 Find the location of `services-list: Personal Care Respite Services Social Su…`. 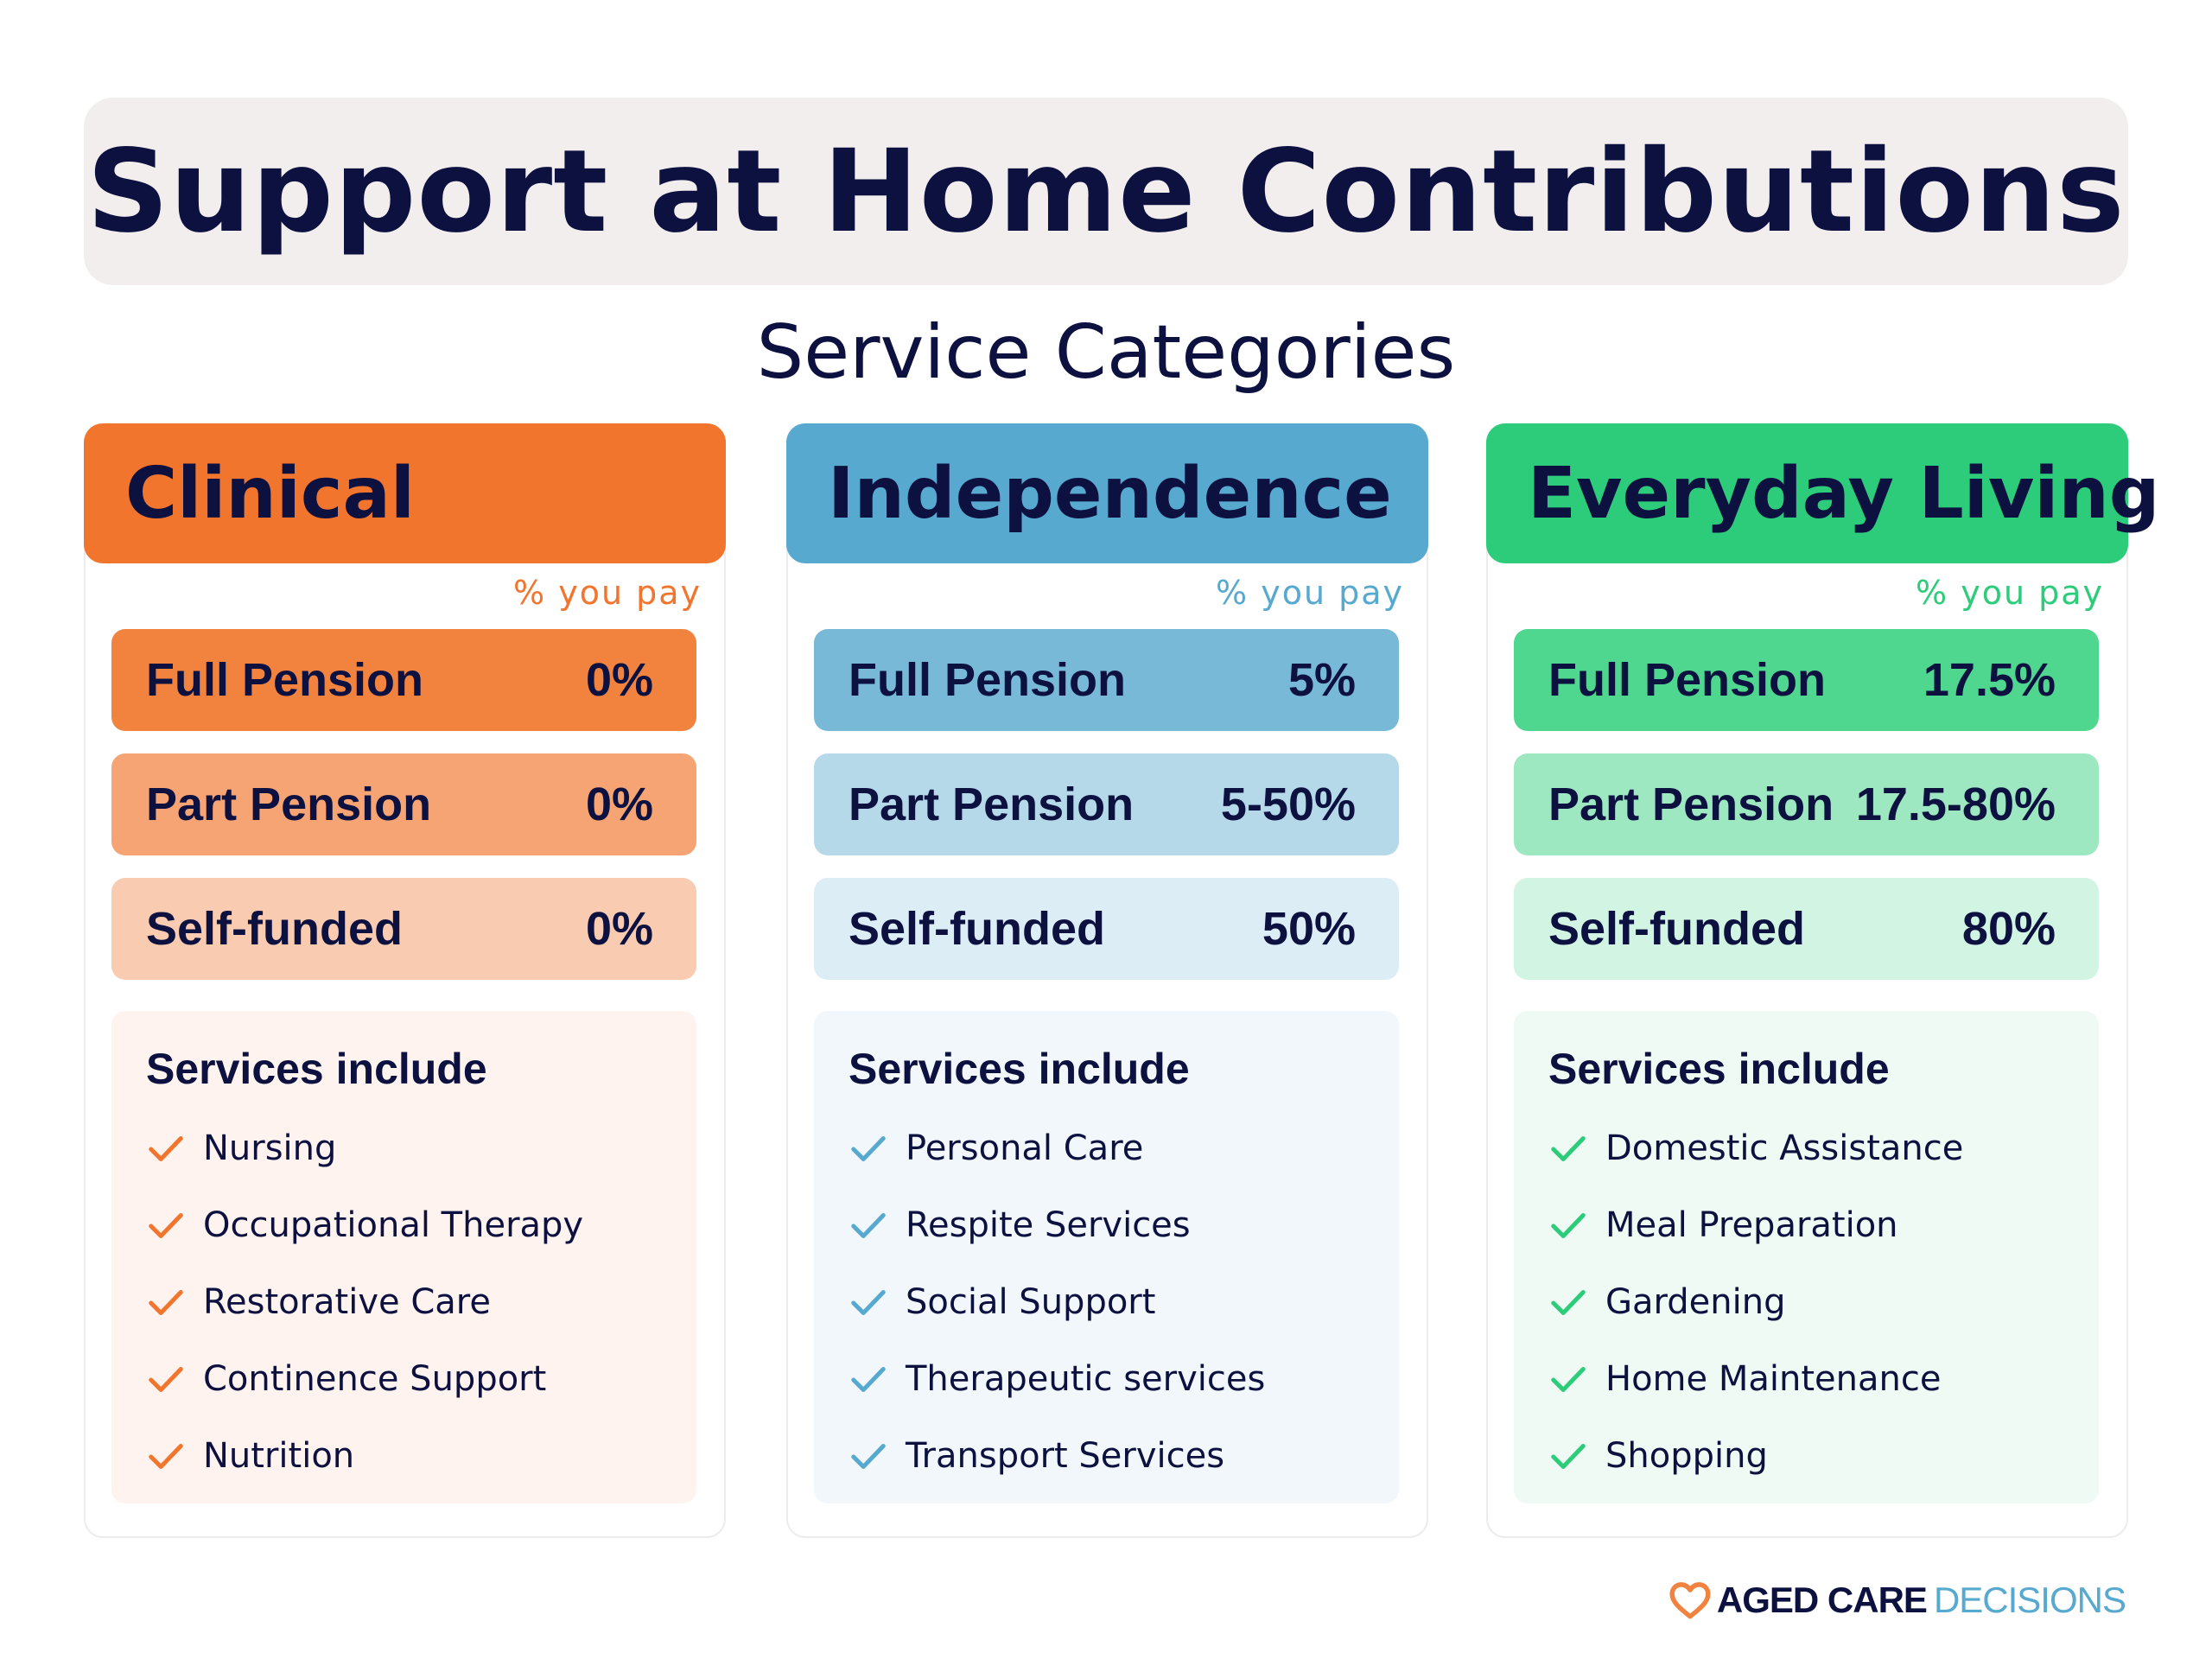

services-list: Personal Care Respite Services Social Su… is located at coordinates (1106, 1301).